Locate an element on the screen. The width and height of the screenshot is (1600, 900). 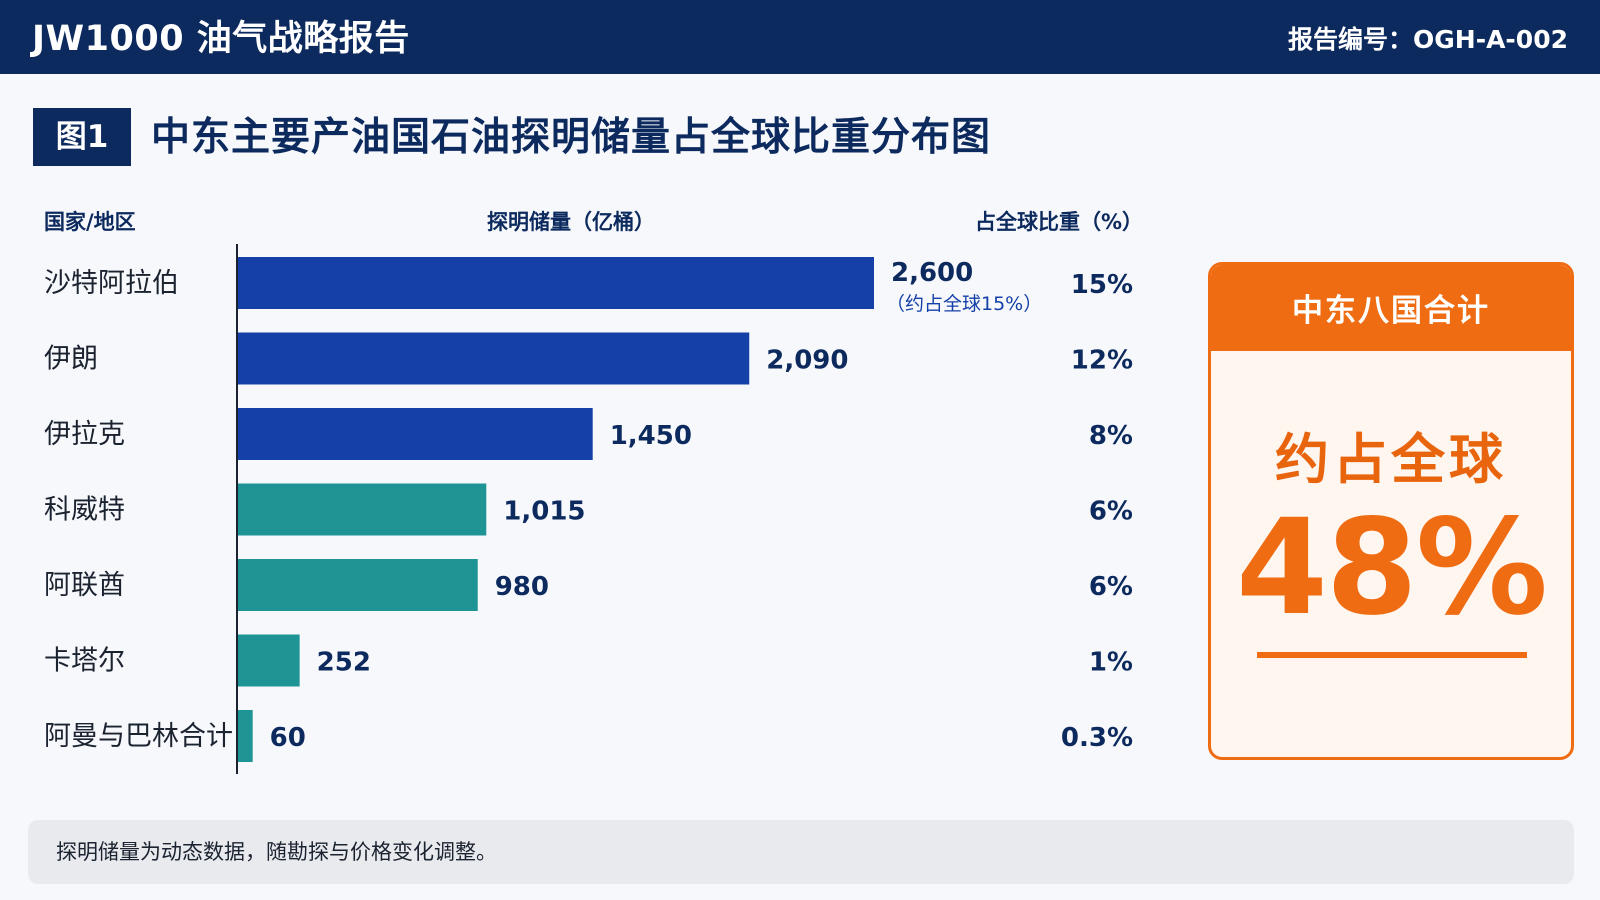
value-label: 60 is located at coordinates (288, 738).